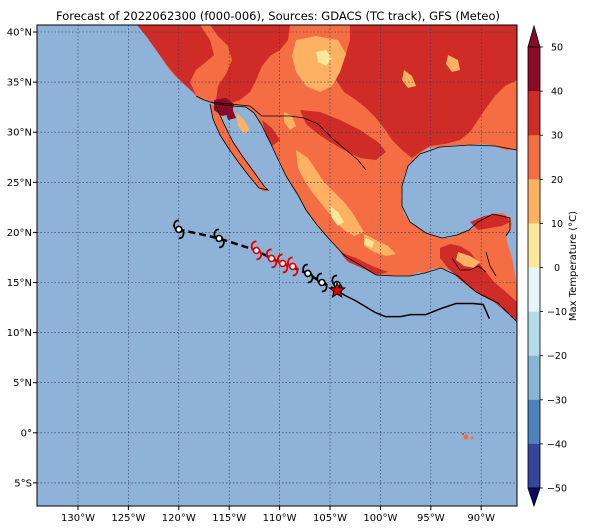 This screenshot has height=529, width=592. Describe the element at coordinates (19, 83) in the screenshot. I see `lat-tick-label: 35°N` at that location.